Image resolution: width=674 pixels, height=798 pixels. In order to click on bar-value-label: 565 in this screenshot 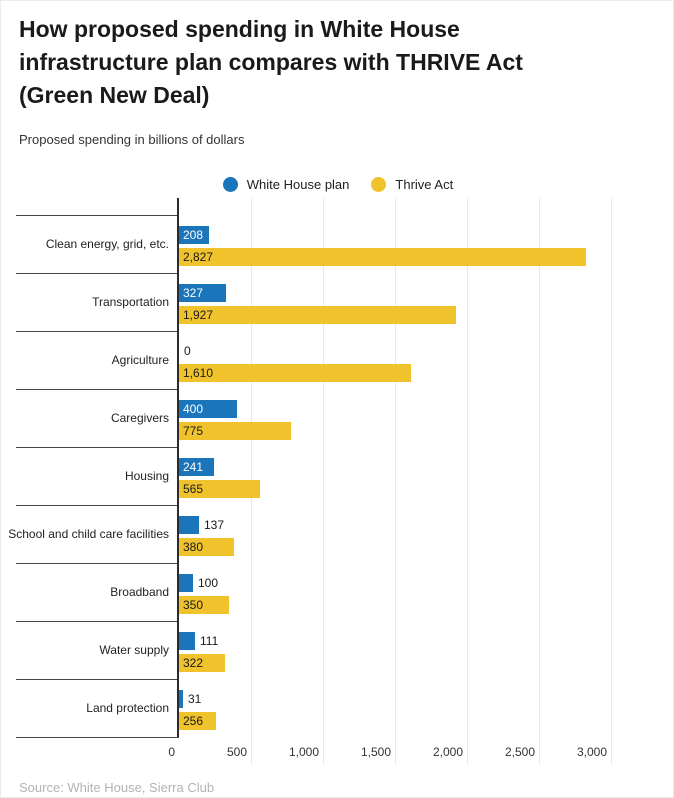, I will do `click(193, 489)`.